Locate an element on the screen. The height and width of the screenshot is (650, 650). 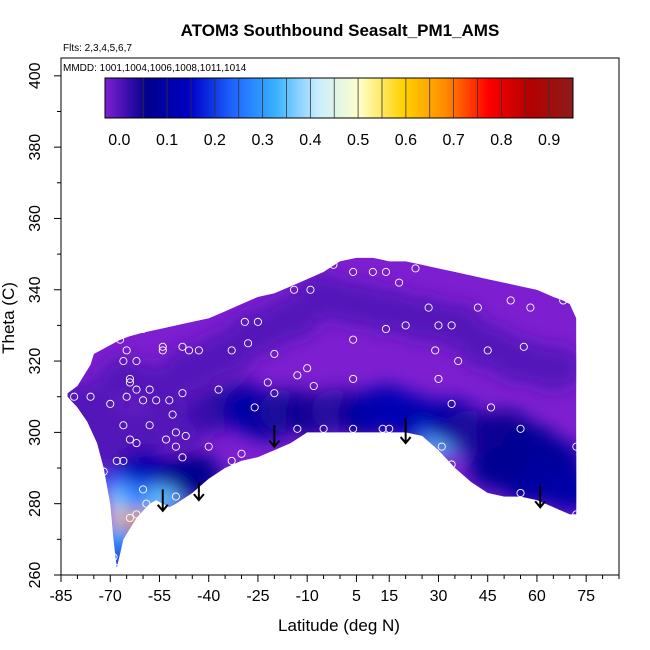
chart-title: ATOM3 Southbound Seasalt_PM1_AMS is located at coordinates (340, 30).